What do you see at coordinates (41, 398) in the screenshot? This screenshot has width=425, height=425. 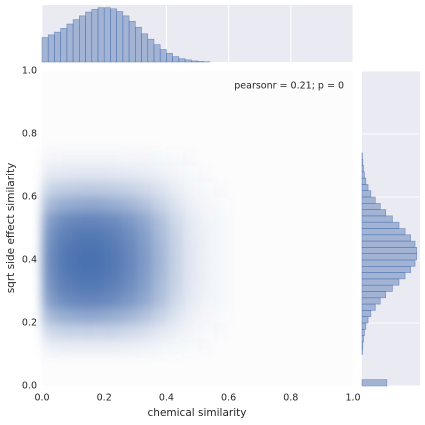 I see `x-tick-label: 0.0` at bounding box center [41, 398].